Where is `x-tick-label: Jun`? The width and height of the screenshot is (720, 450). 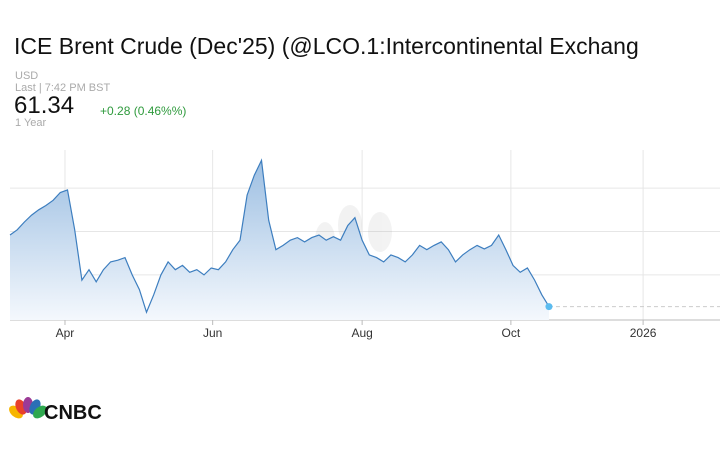
x-tick-label: Jun is located at coordinates (212, 333).